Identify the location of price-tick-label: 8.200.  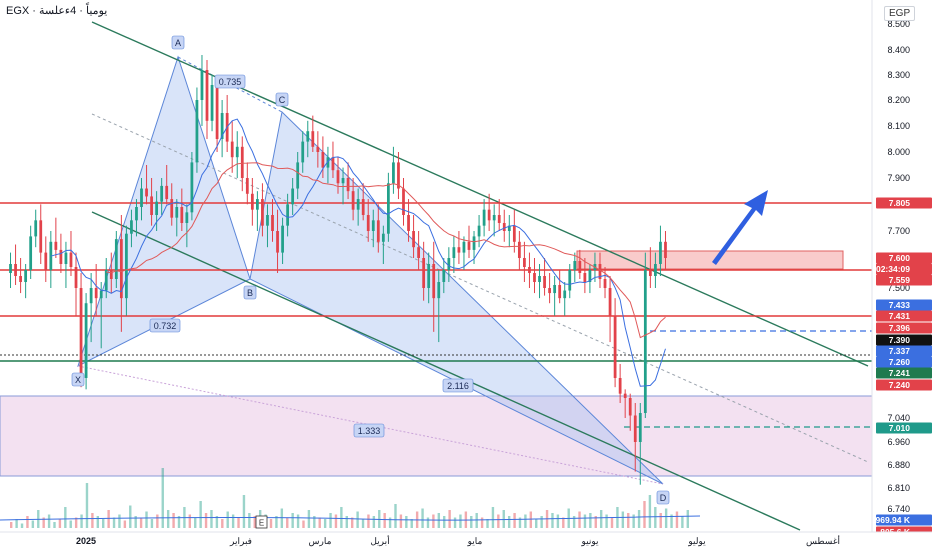
(898, 100).